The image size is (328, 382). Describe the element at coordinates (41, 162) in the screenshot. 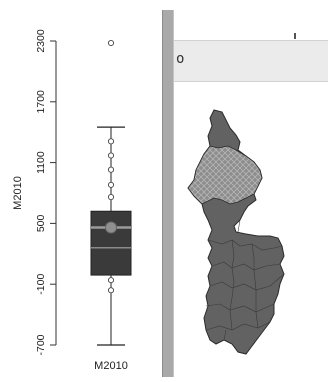

I see `y-tick-label-2: 1100` at that location.